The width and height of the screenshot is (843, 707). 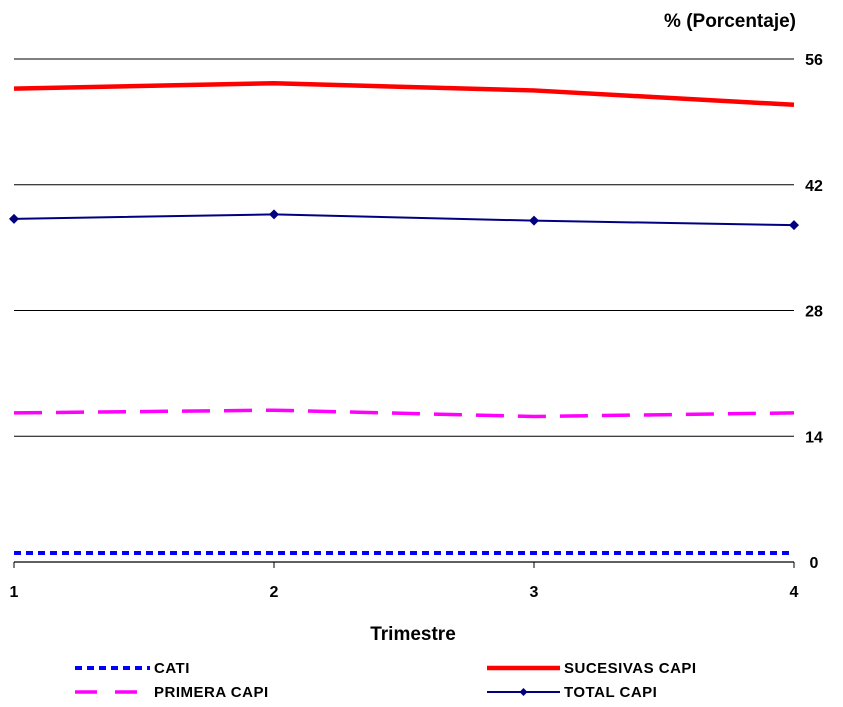 I want to click on y-axis-ticks: 56 42 28 14 0, so click(x=814, y=312).